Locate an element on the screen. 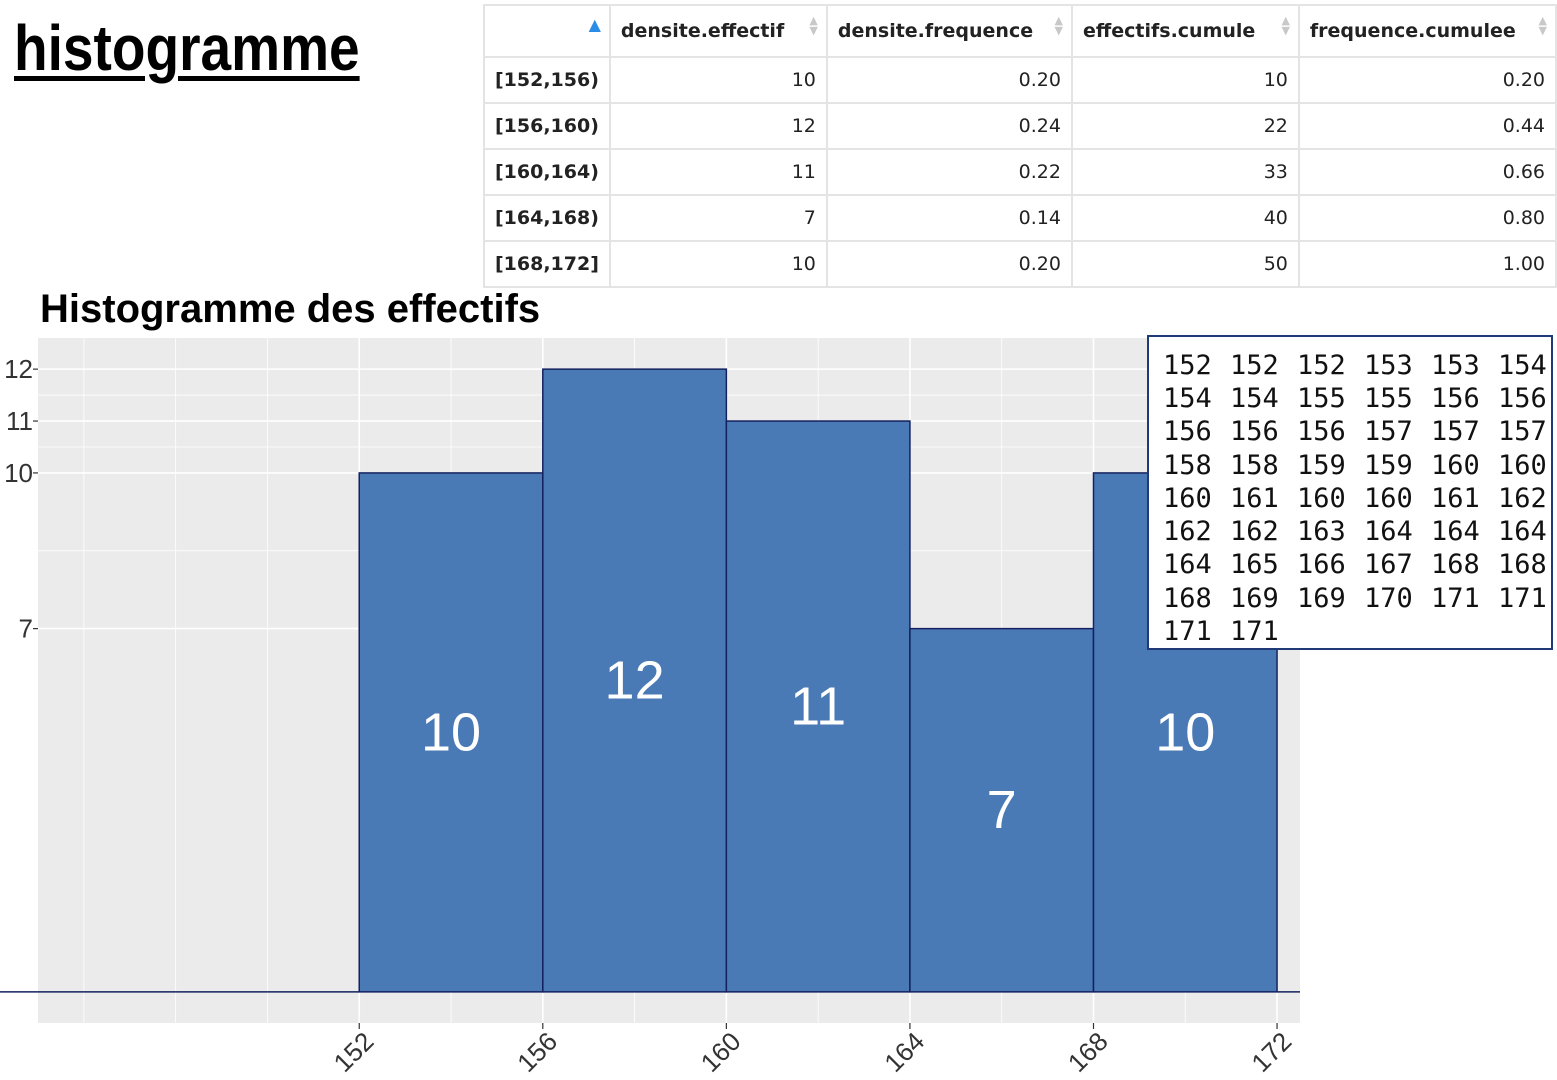  y-tick-label: 7 is located at coordinates (26, 629).